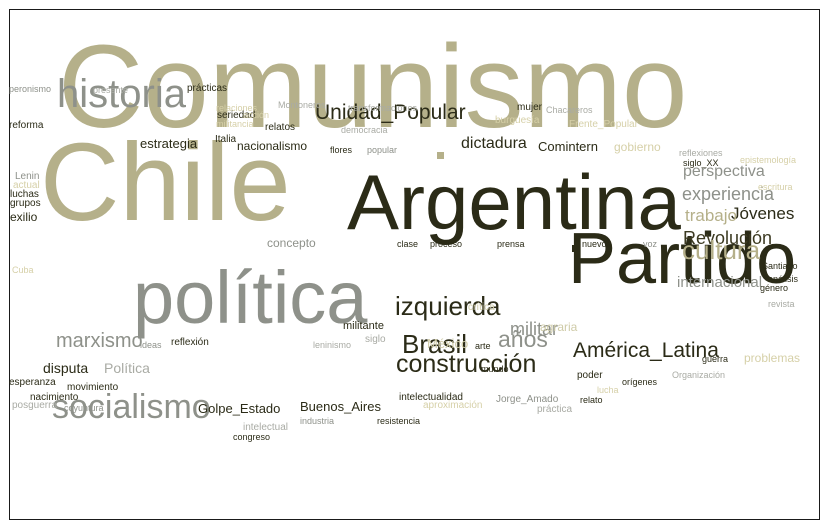  What do you see at coordinates (453, 405) in the screenshot?
I see `word-aproximacion: aproximación` at bounding box center [453, 405].